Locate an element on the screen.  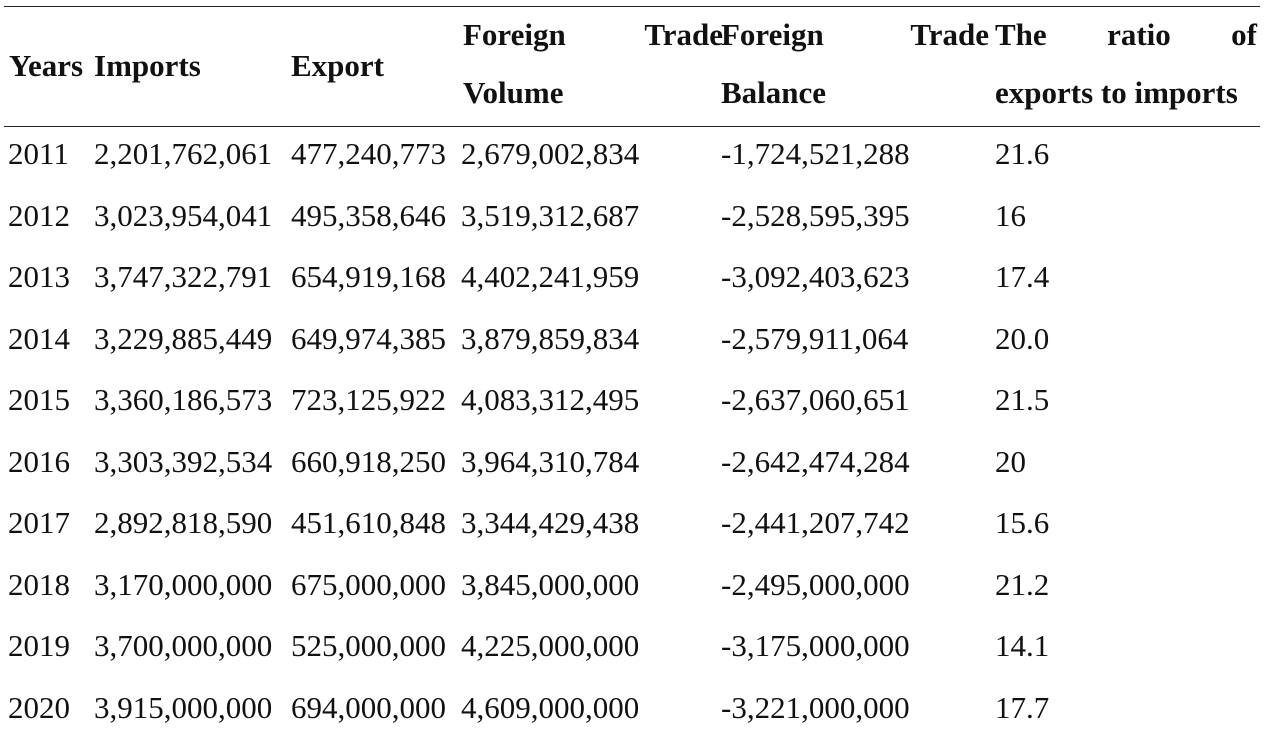
cell-year: 2011 is located at coordinates (38, 153).